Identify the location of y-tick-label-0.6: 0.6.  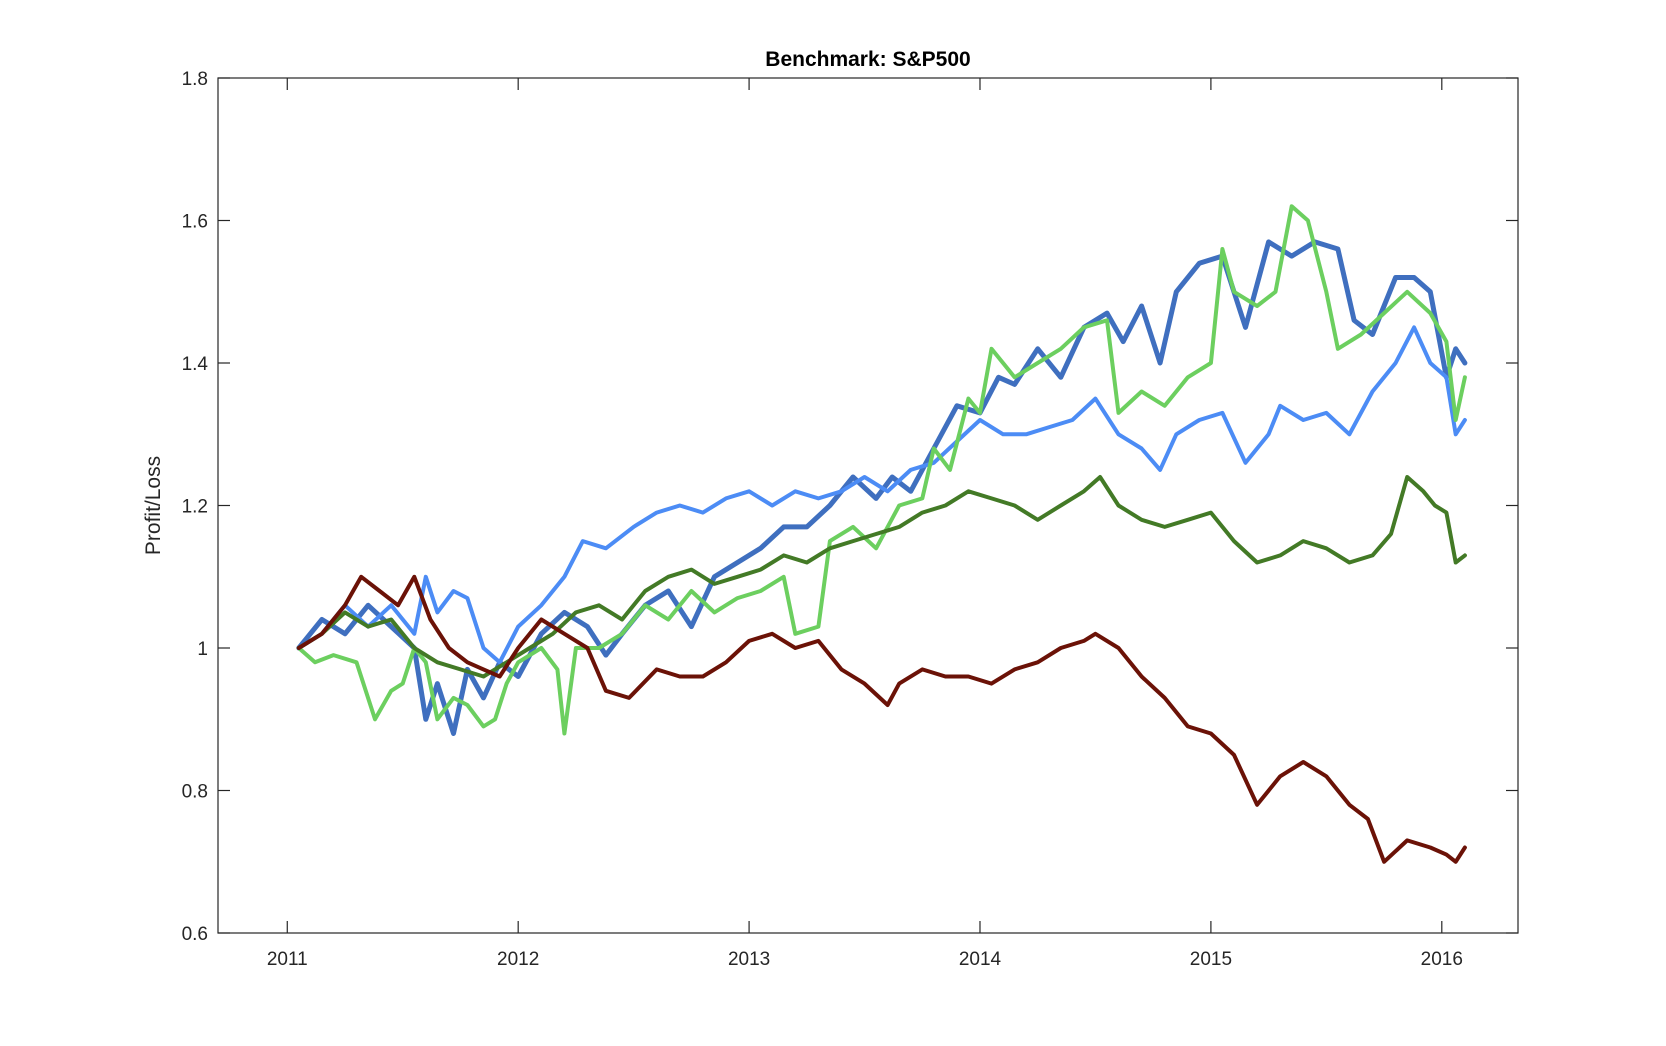
(195, 934).